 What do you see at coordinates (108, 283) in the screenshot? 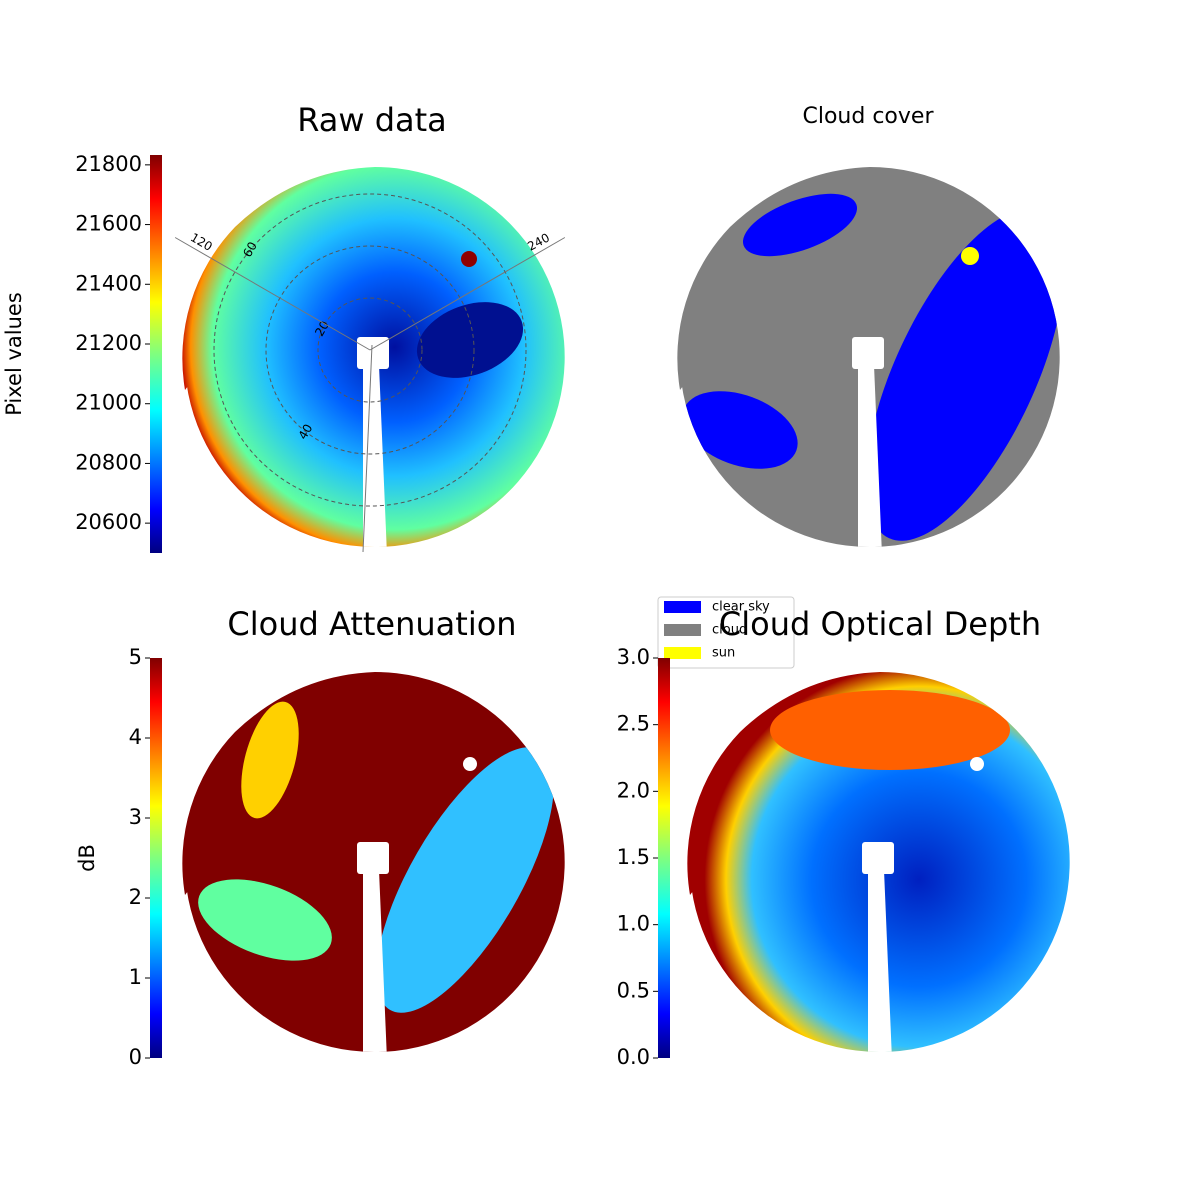
I see `colorbar-tick-label: 21400` at bounding box center [108, 283].